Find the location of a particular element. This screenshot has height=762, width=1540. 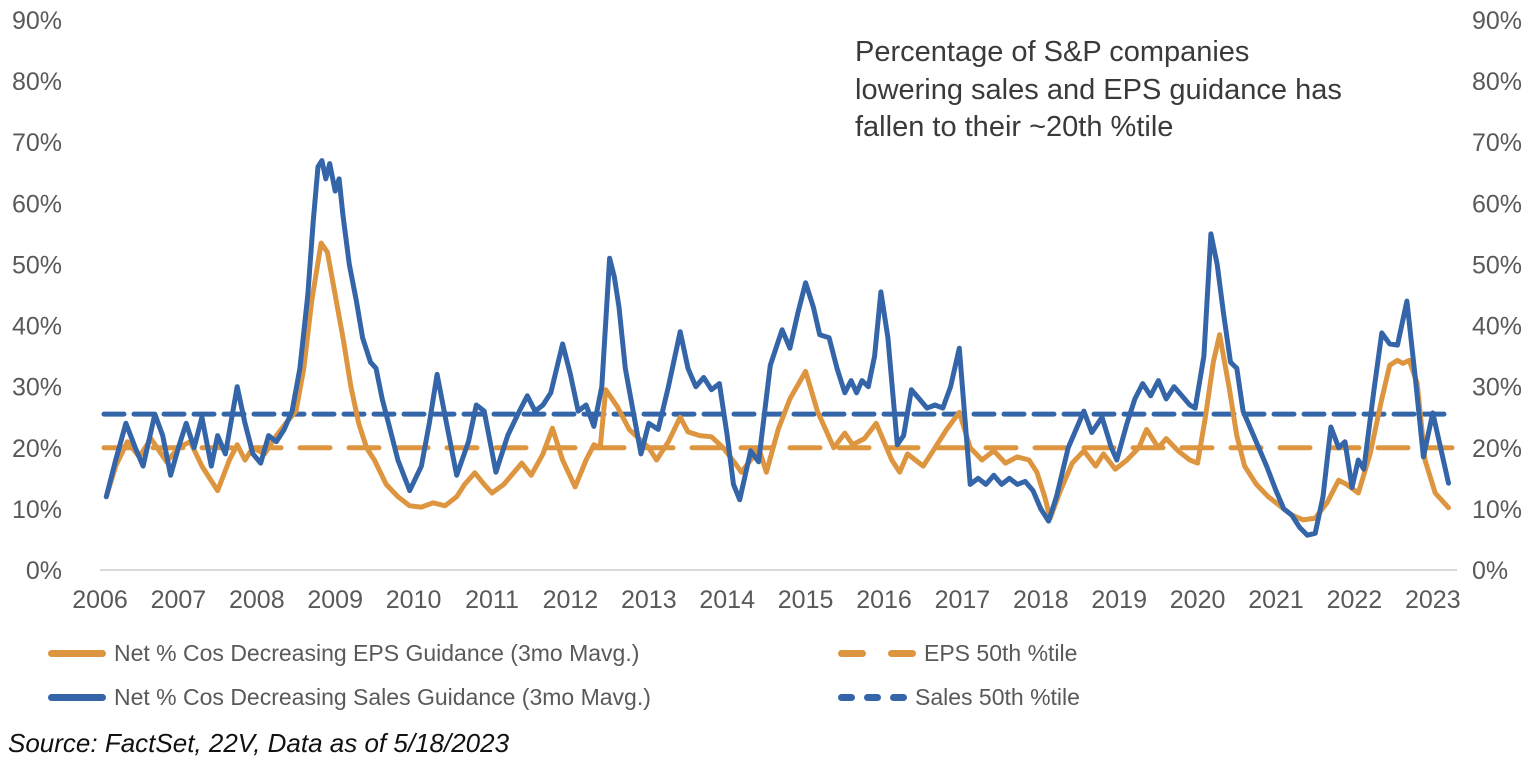

annotation-line-1: Percentage of S&P companies is located at coordinates (1052, 52).